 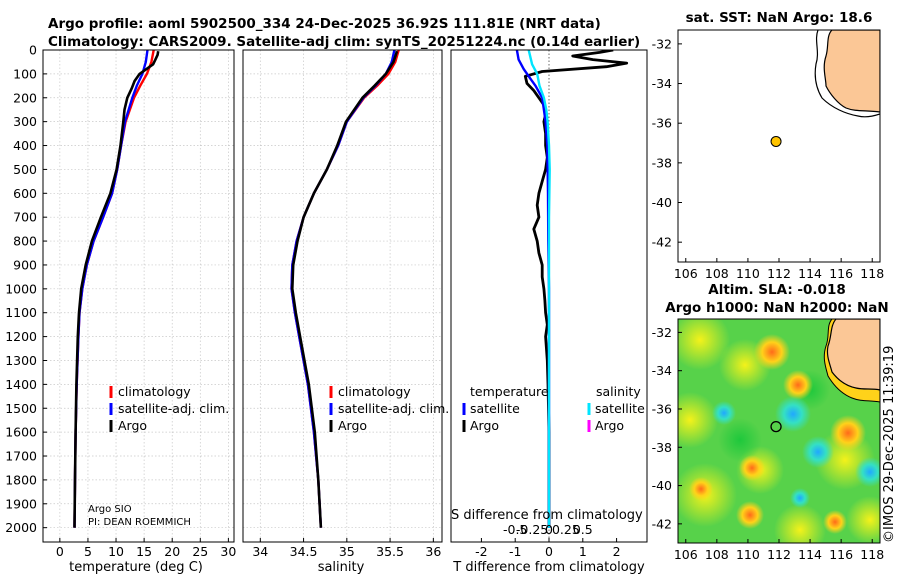 What do you see at coordinates (25, 121) in the screenshot?
I see `y-tick-label: 300` at bounding box center [25, 121].